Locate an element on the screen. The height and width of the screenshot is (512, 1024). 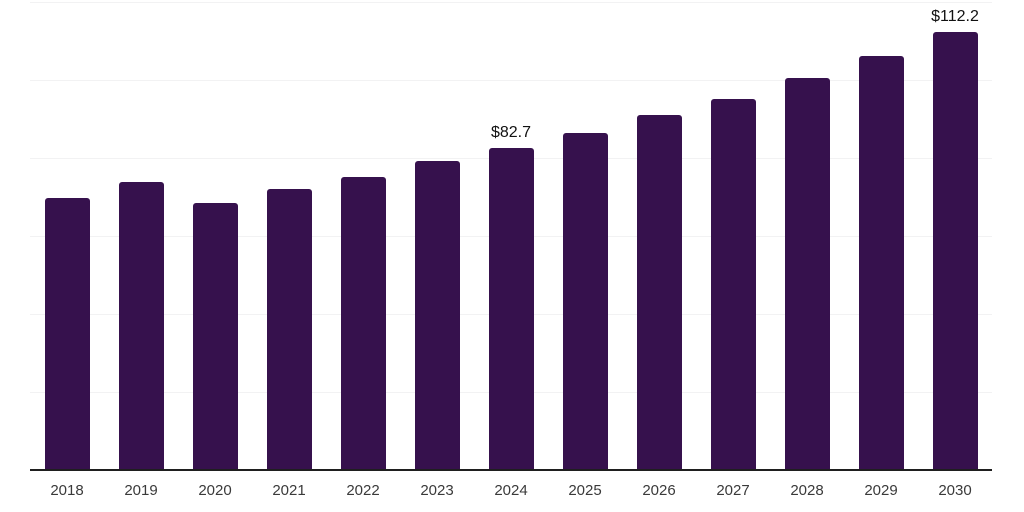
x-tick-label-2022: 2022 is located at coordinates (363, 490).